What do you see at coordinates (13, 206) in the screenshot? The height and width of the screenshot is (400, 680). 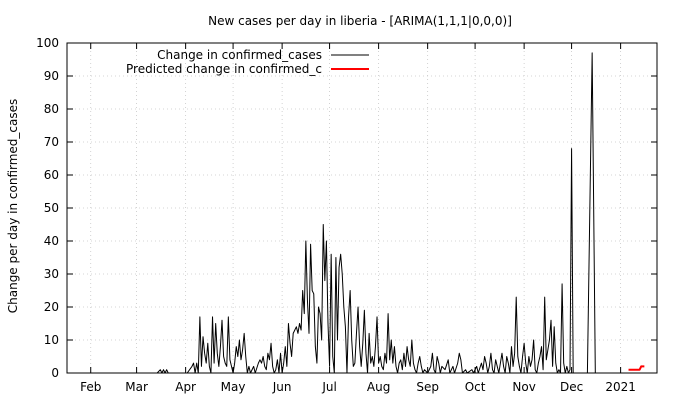 I see `y-axis-label: Change per day in confirmed_cases` at bounding box center [13, 206].